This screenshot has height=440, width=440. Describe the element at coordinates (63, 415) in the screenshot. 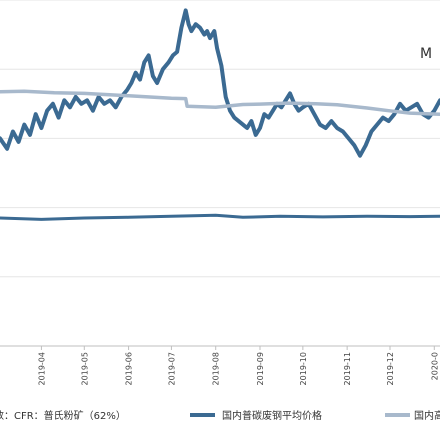

I see `legend-label-1: 数：CFR：普氏粉矿（62%）` at that location.